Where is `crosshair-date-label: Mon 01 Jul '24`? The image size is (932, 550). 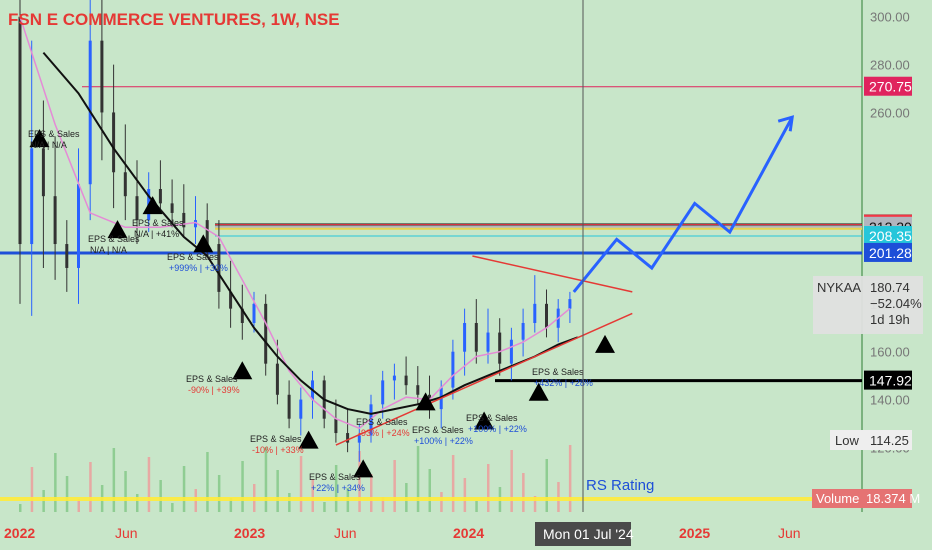 crosshair-date-label: Mon 01 Jul '24 is located at coordinates (588, 534).